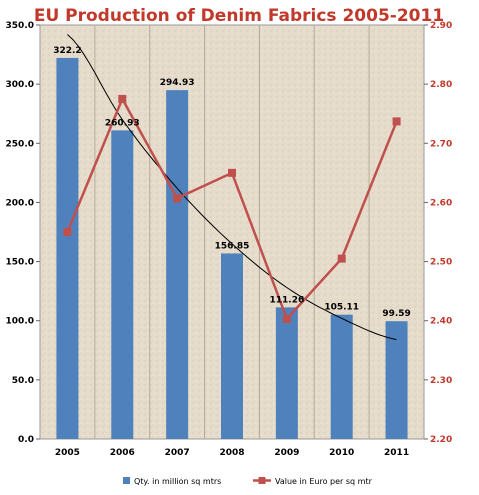  I want to click on data-label: 156.85, so click(232, 246).